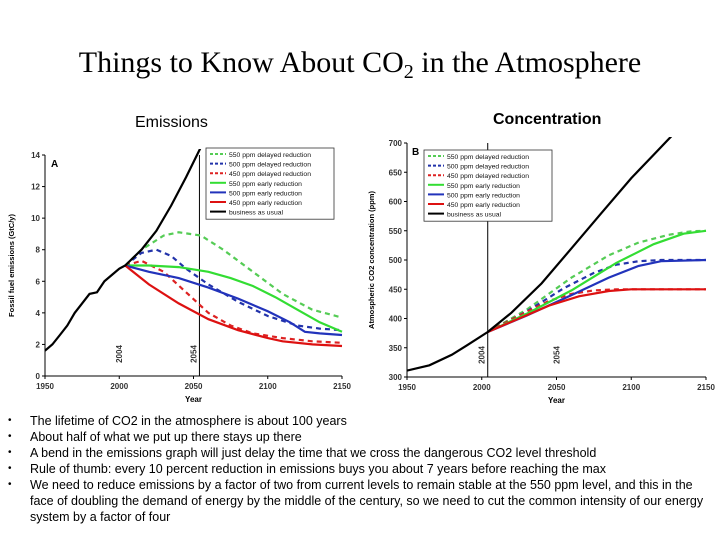  I want to click on y-tick-label: 10, so click(35, 218).